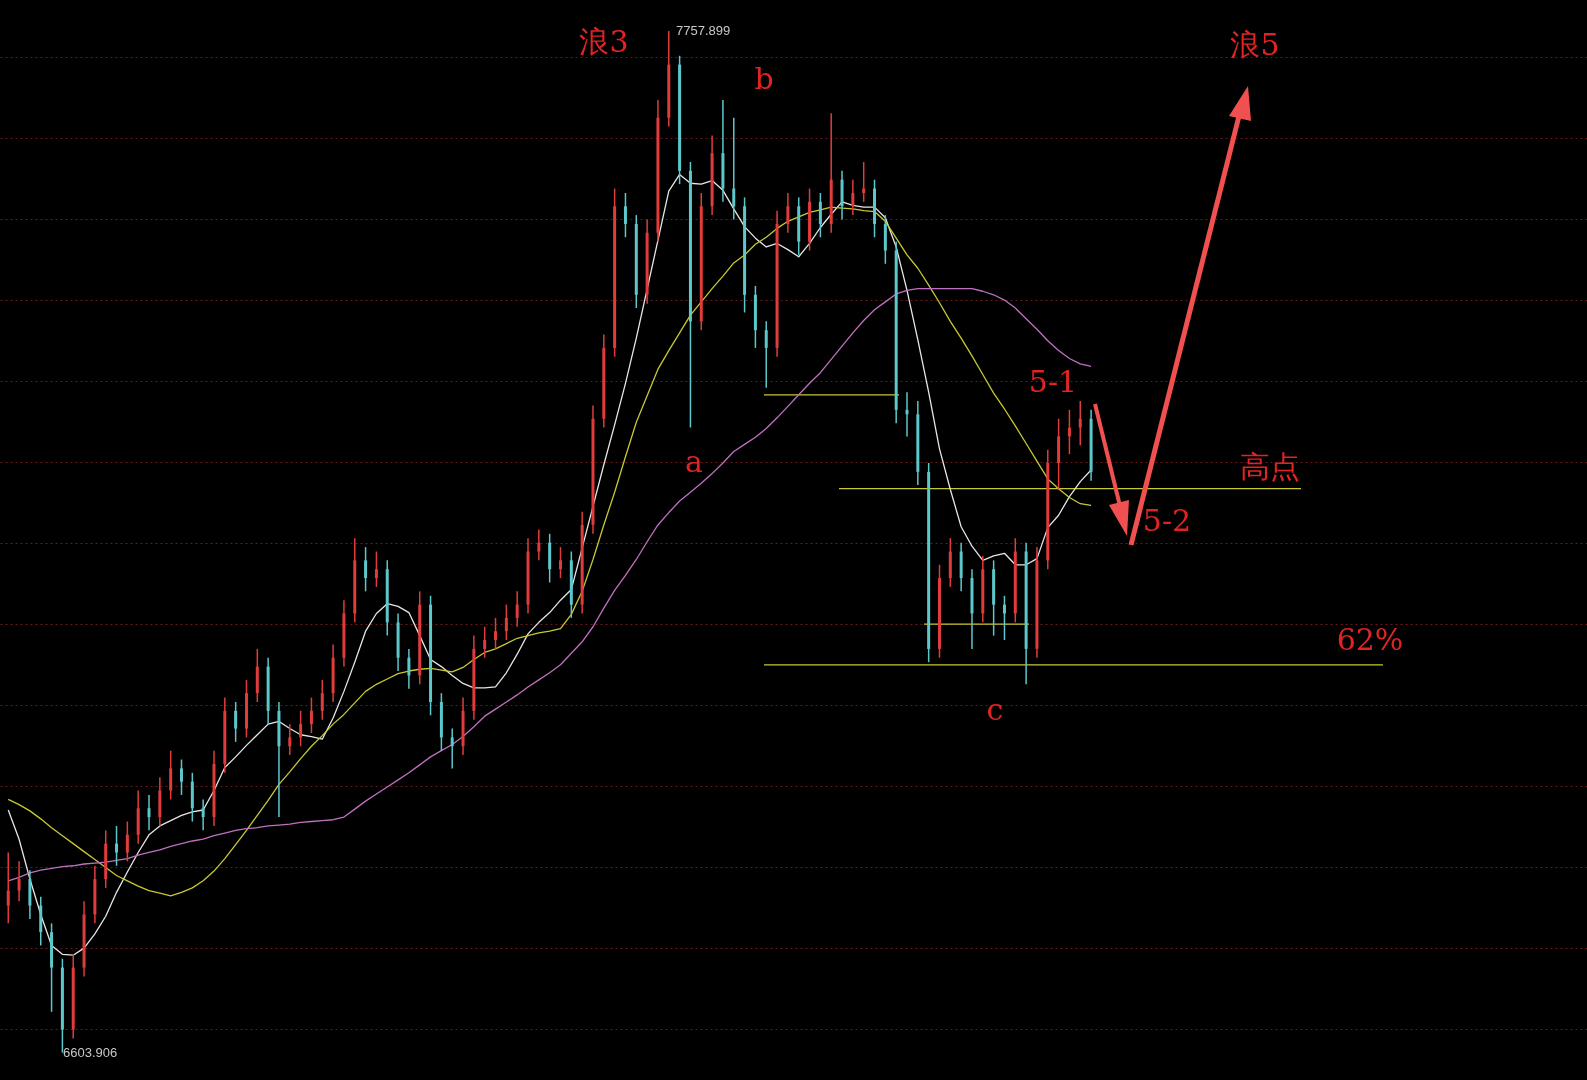 The height and width of the screenshot is (1080, 1587). What do you see at coordinates (1255, 44) in the screenshot?
I see `text: 浪5` at bounding box center [1255, 44].